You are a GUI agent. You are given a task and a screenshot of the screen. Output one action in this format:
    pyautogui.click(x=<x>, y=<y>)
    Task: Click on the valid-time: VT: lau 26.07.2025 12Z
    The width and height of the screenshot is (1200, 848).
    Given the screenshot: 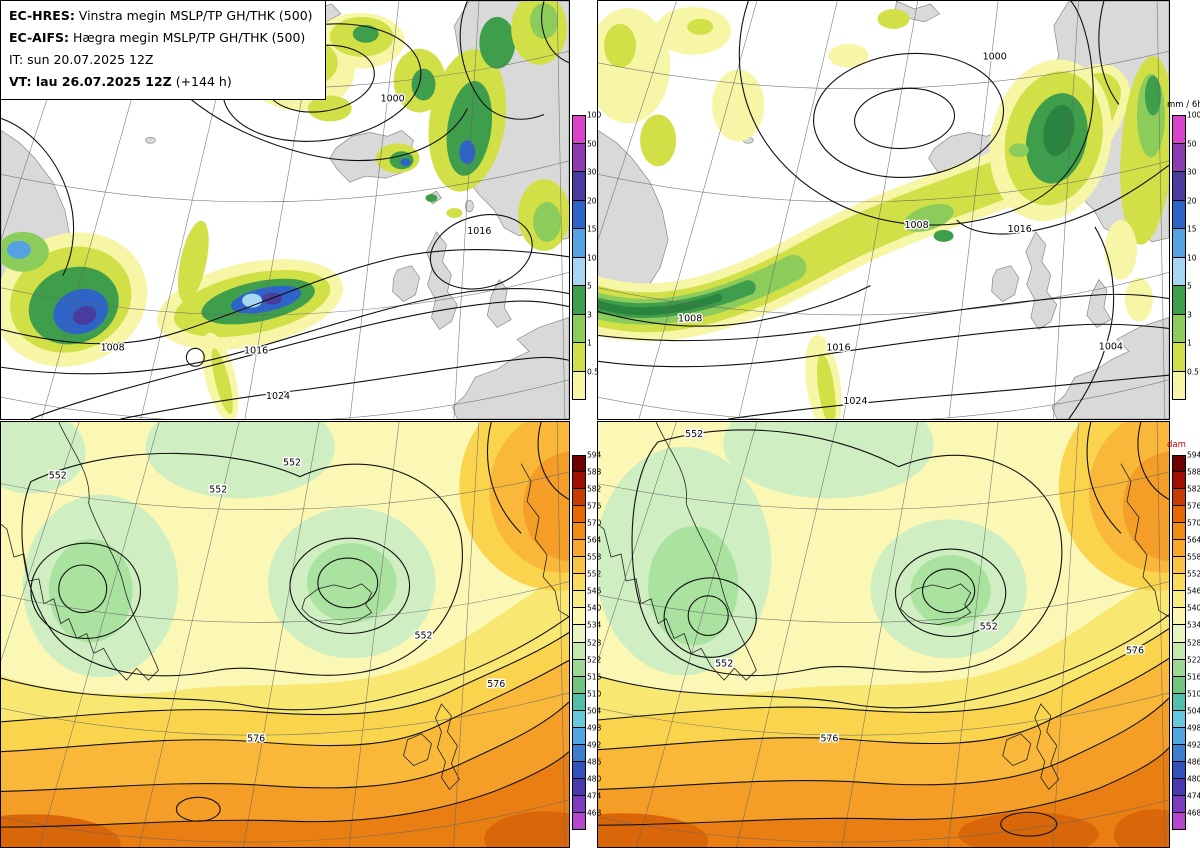 What is the action you would take?
    pyautogui.click(x=90, y=81)
    